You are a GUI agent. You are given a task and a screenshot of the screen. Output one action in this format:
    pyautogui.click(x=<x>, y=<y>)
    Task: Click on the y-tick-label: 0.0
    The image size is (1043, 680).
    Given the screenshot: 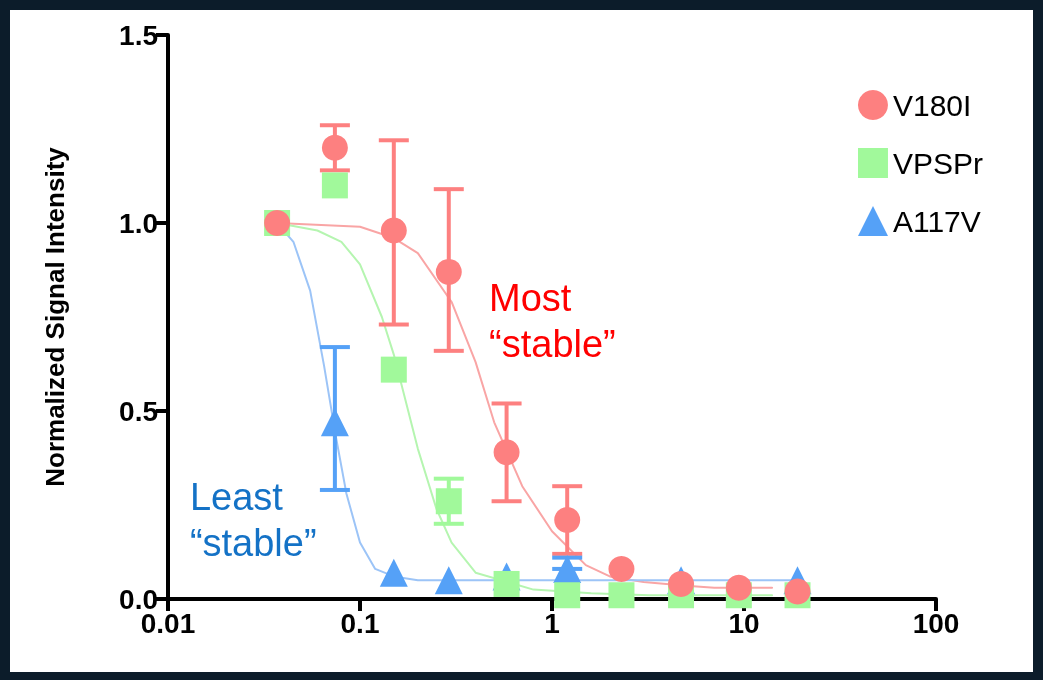 What is the action you would take?
    pyautogui.click(x=138, y=599)
    